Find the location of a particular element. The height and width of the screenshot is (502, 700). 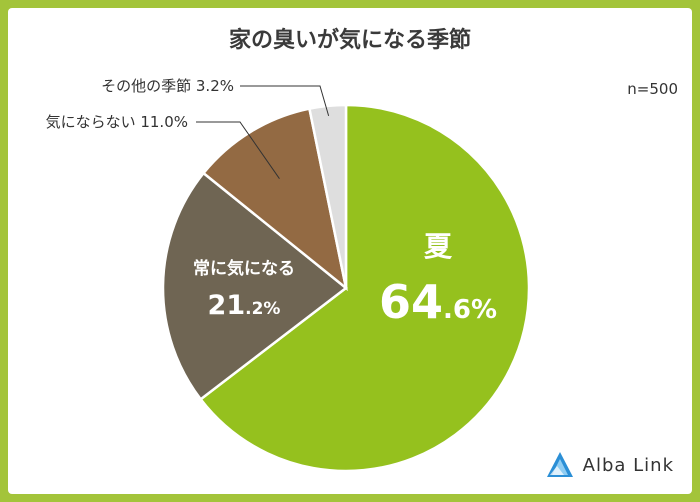

slice-label-summer: 夏 is located at coordinates (438, 246).